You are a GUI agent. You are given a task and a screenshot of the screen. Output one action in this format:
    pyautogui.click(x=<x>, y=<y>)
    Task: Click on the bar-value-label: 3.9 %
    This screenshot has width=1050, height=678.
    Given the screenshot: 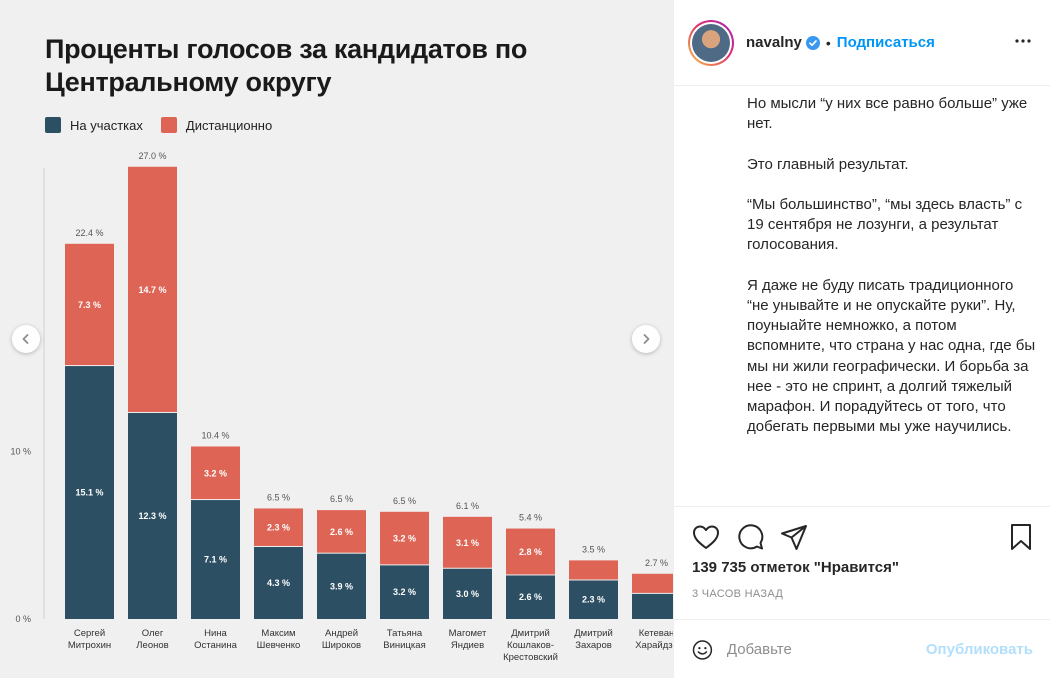 What is the action you would take?
    pyautogui.click(x=341, y=586)
    